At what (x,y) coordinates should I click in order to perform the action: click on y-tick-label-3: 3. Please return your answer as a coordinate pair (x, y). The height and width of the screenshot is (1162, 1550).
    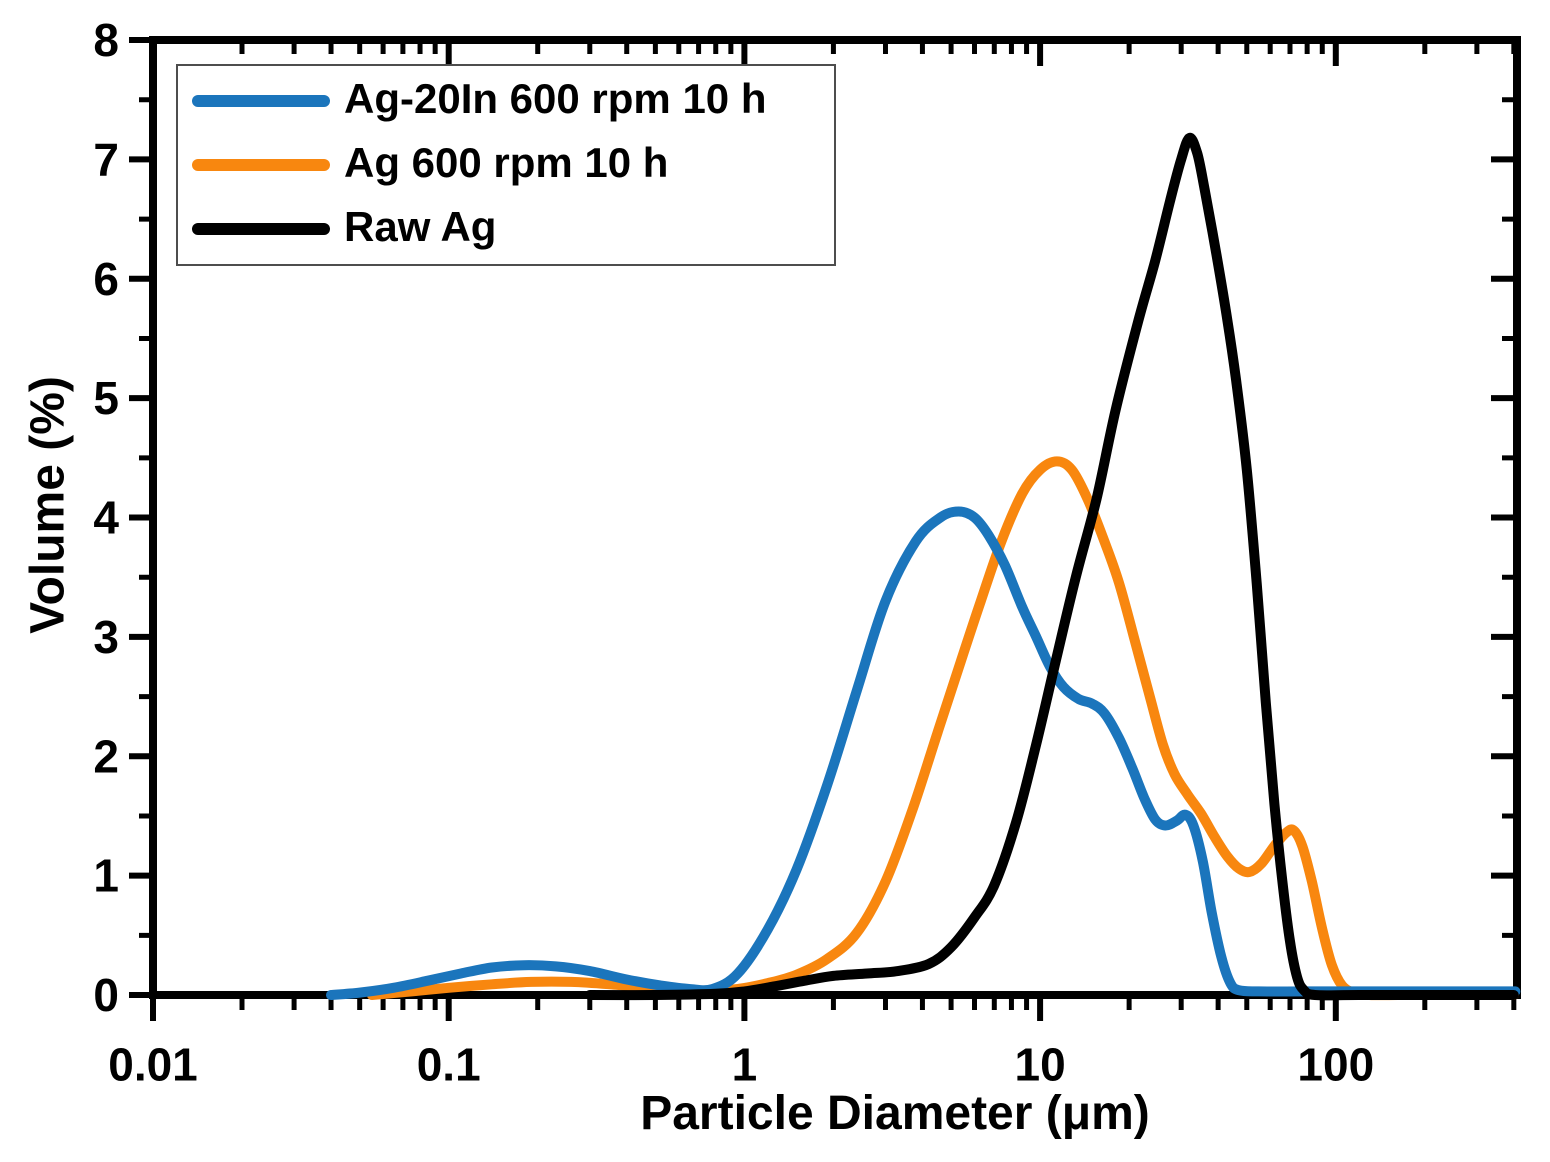
    Looking at the image, I should click on (106, 637).